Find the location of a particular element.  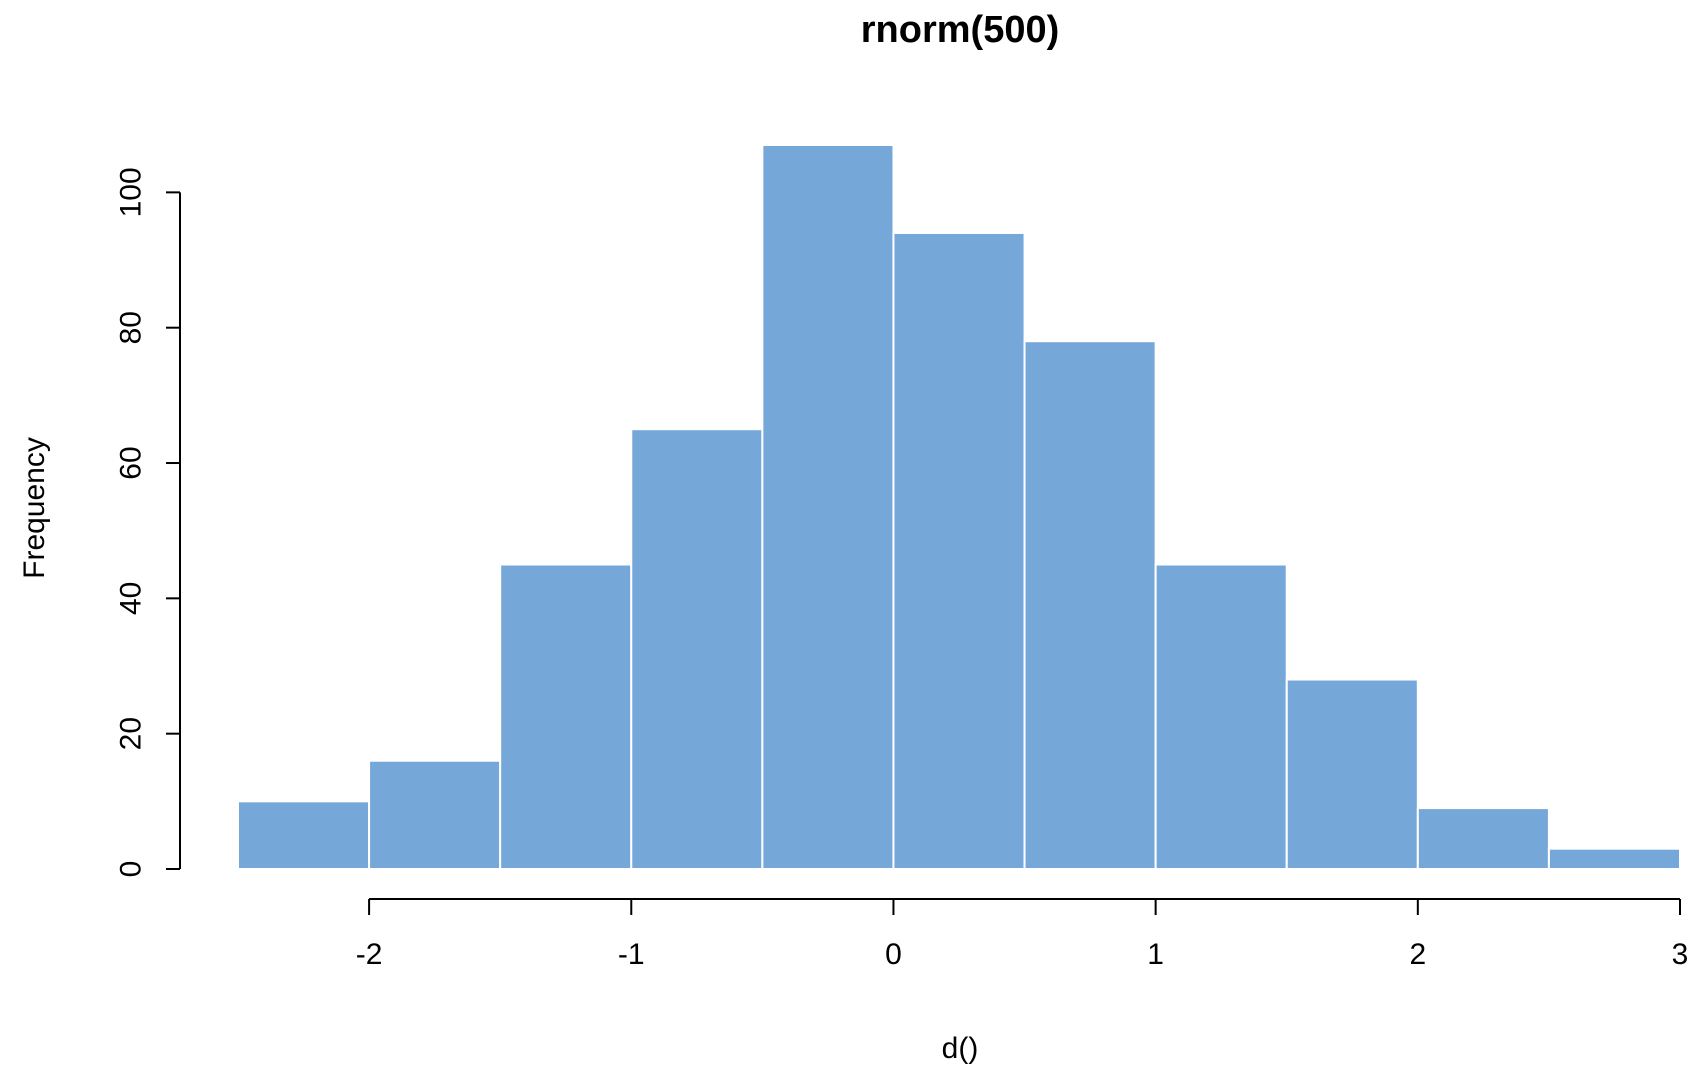

x-axis-label: d() is located at coordinates (960, 1048).